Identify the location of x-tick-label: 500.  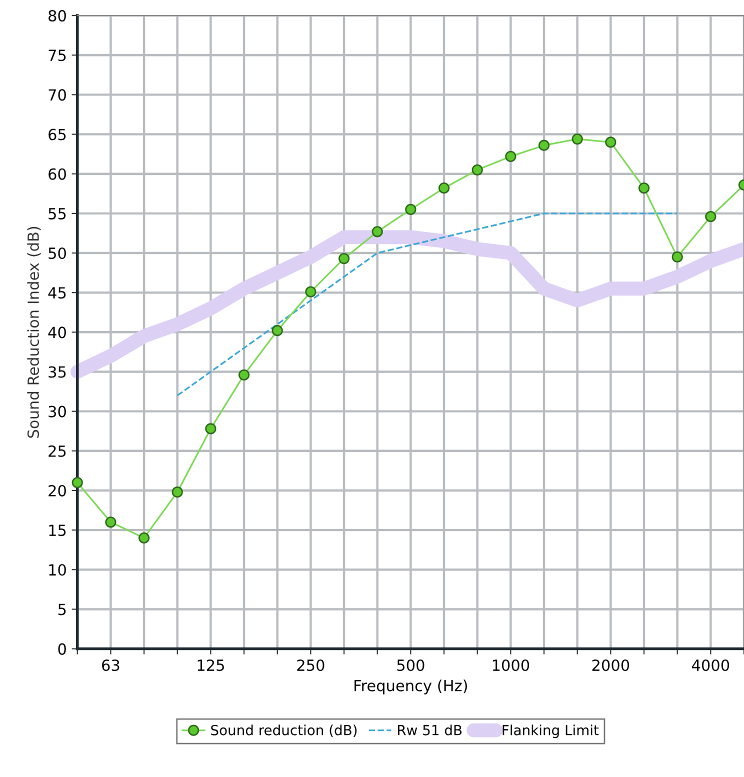
(410, 665).